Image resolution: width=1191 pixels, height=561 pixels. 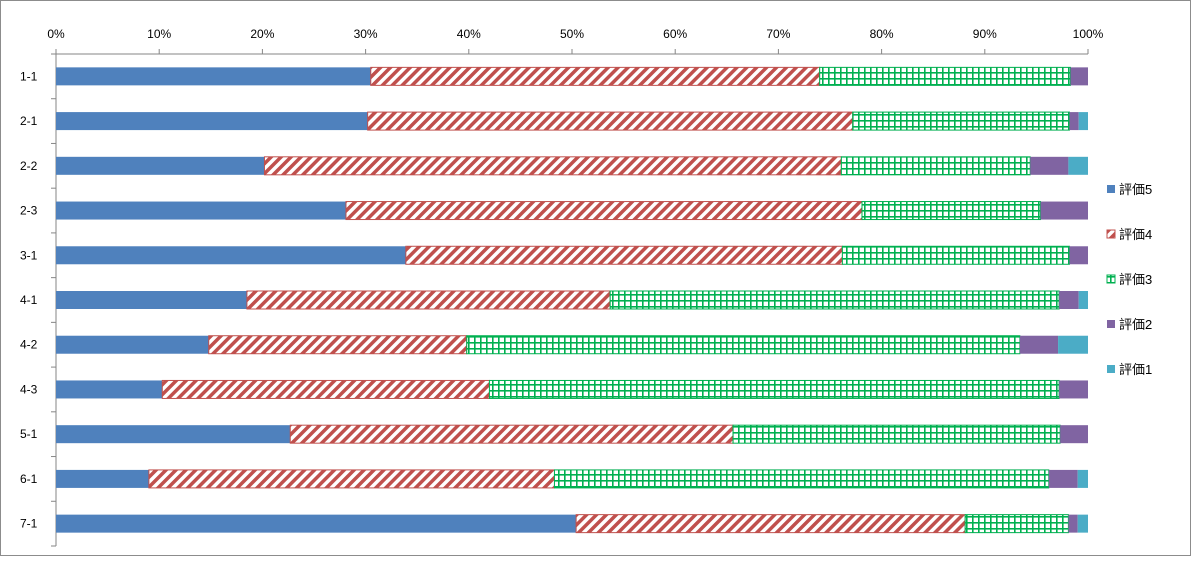 What do you see at coordinates (29, 434) in the screenshot?
I see `category-label: 5-1` at bounding box center [29, 434].